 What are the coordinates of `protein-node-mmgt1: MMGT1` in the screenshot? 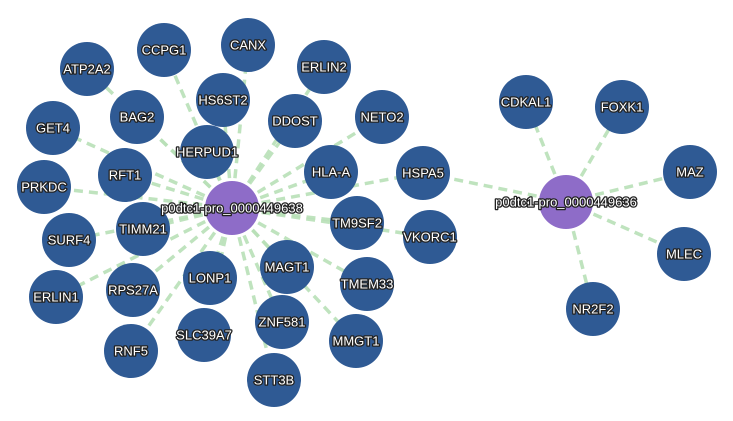 It's located at (356, 341).